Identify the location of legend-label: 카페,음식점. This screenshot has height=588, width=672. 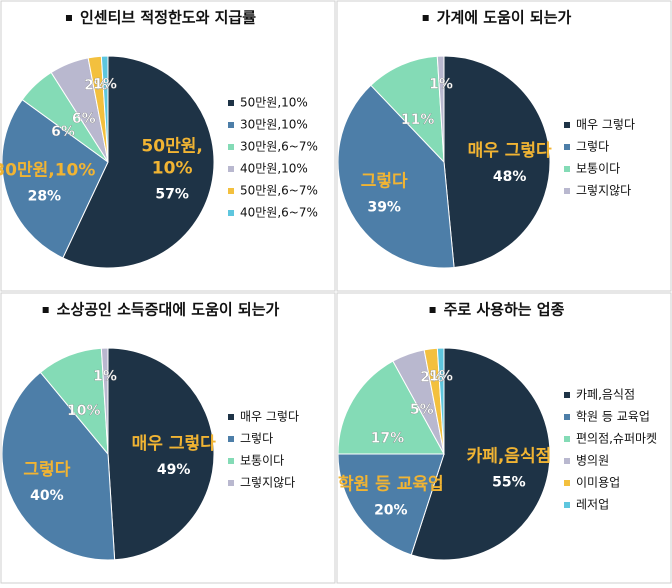
(605, 395).